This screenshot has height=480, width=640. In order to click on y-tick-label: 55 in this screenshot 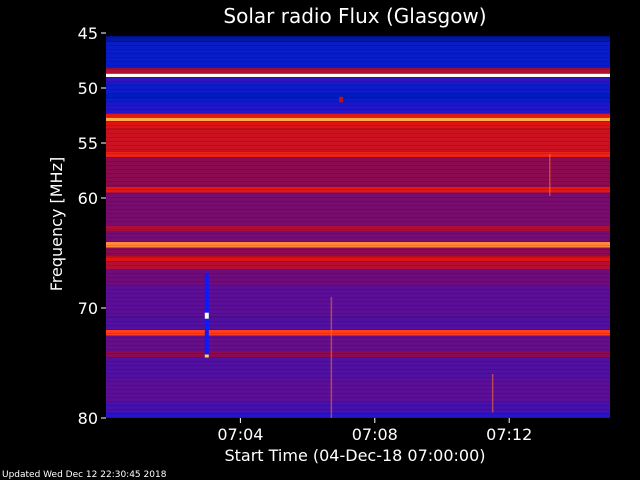, I will do `click(88, 143)`.